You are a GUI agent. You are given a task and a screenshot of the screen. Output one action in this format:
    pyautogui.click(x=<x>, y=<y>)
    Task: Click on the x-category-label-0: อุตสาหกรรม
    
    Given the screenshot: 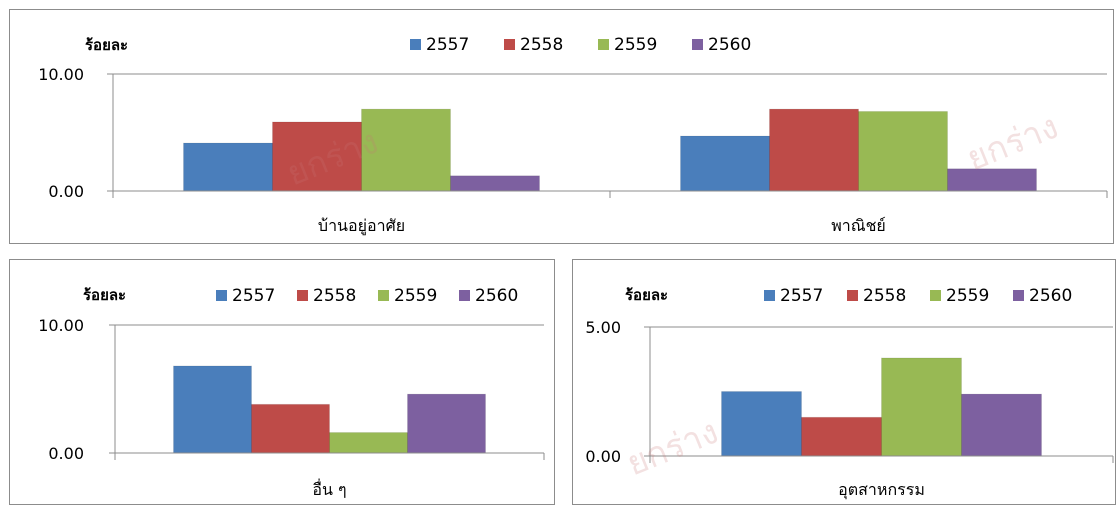 What is the action you would take?
    pyautogui.click(x=881, y=490)
    